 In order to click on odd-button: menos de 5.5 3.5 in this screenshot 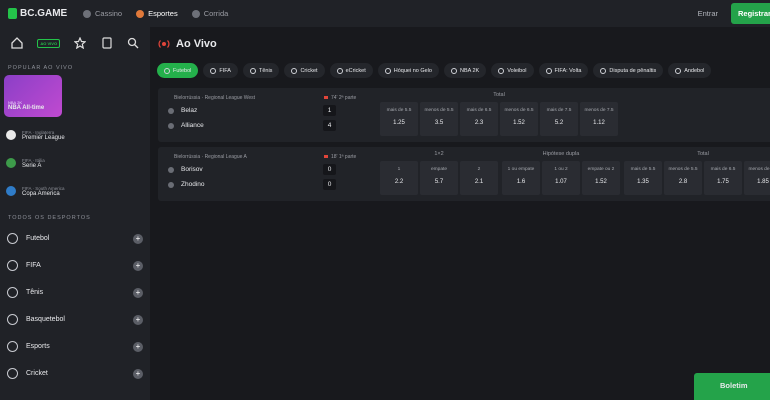, I will do `click(439, 119)`.